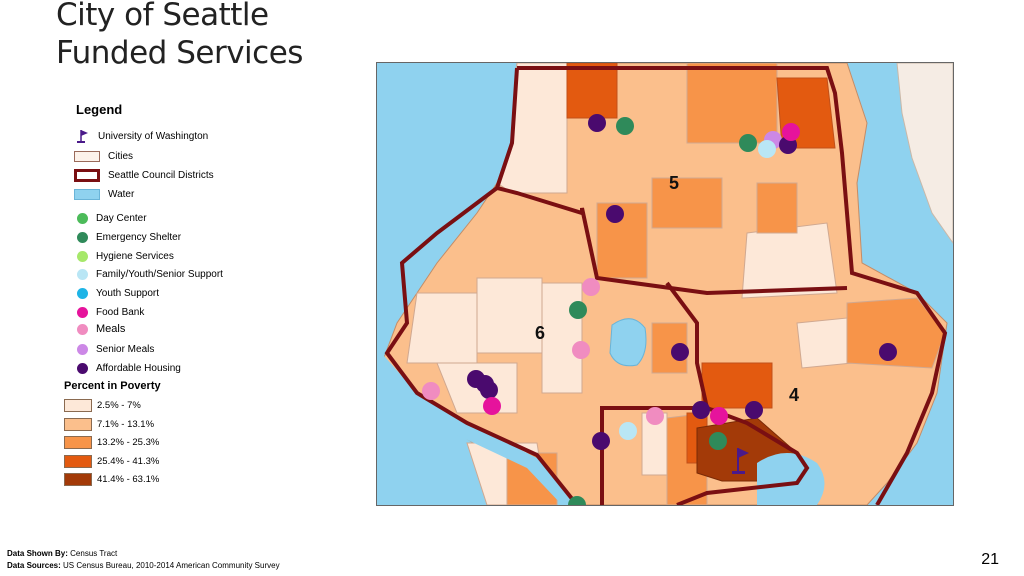 This screenshot has height=576, width=1024. I want to click on ship-canal, so click(477, 426).